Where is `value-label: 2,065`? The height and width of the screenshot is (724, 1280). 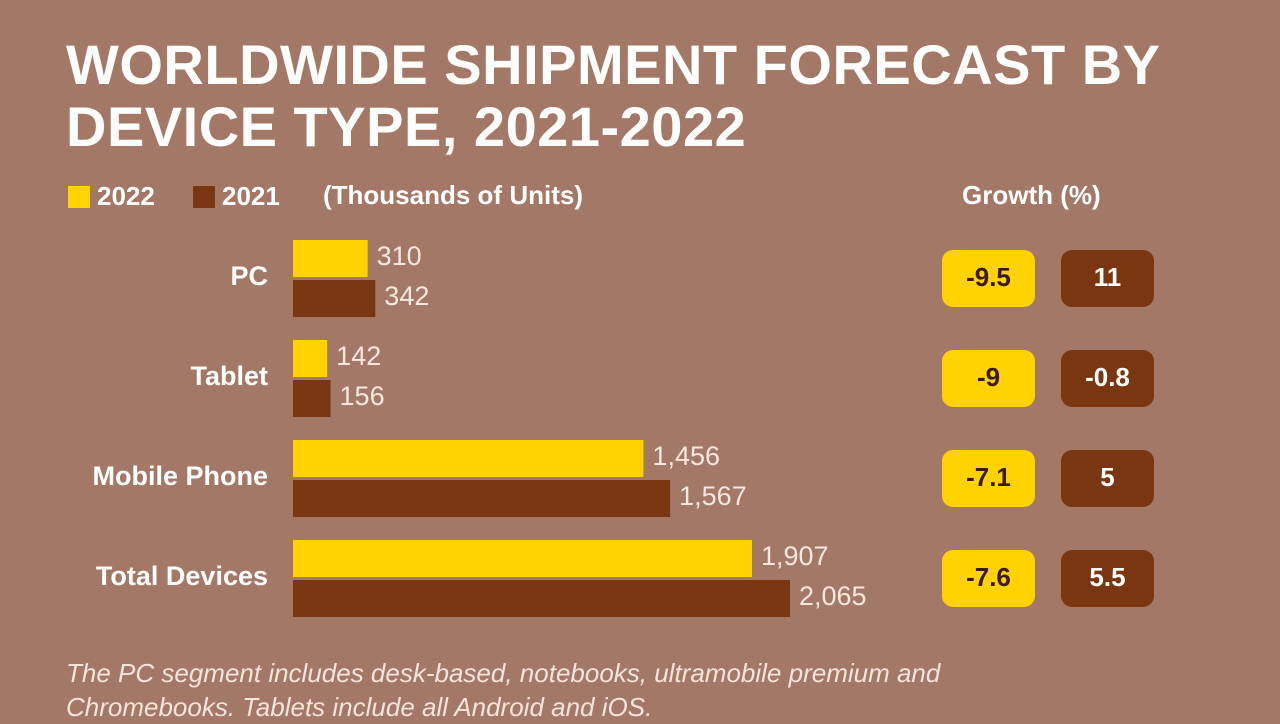
value-label: 2,065 is located at coordinates (833, 596).